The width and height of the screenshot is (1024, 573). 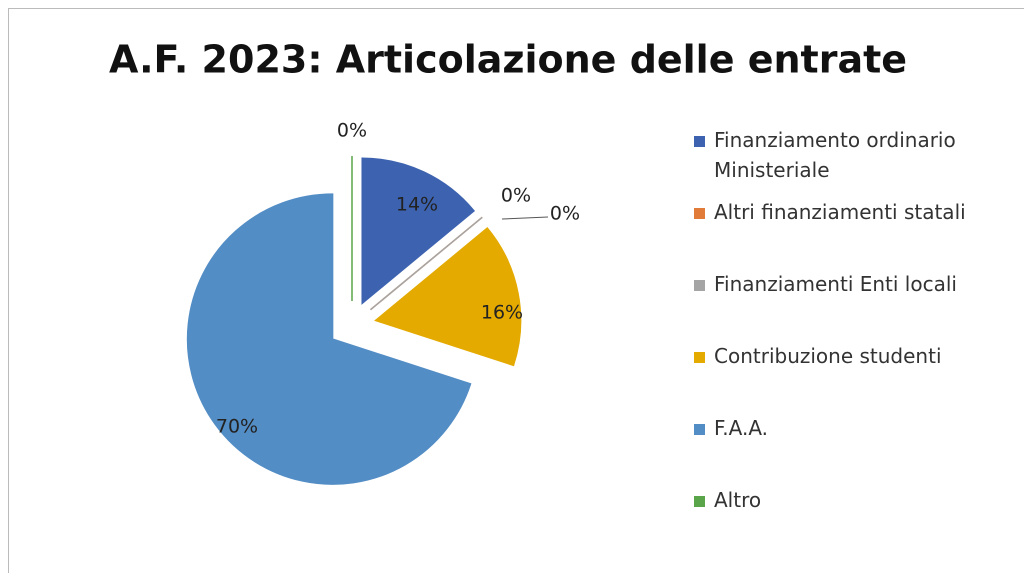 I want to click on data-label: 14%, so click(x=417, y=205).